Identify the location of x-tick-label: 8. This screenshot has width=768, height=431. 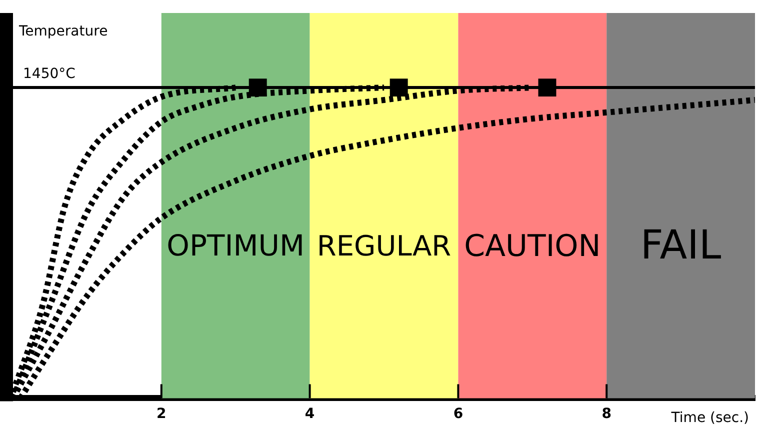
(607, 414).